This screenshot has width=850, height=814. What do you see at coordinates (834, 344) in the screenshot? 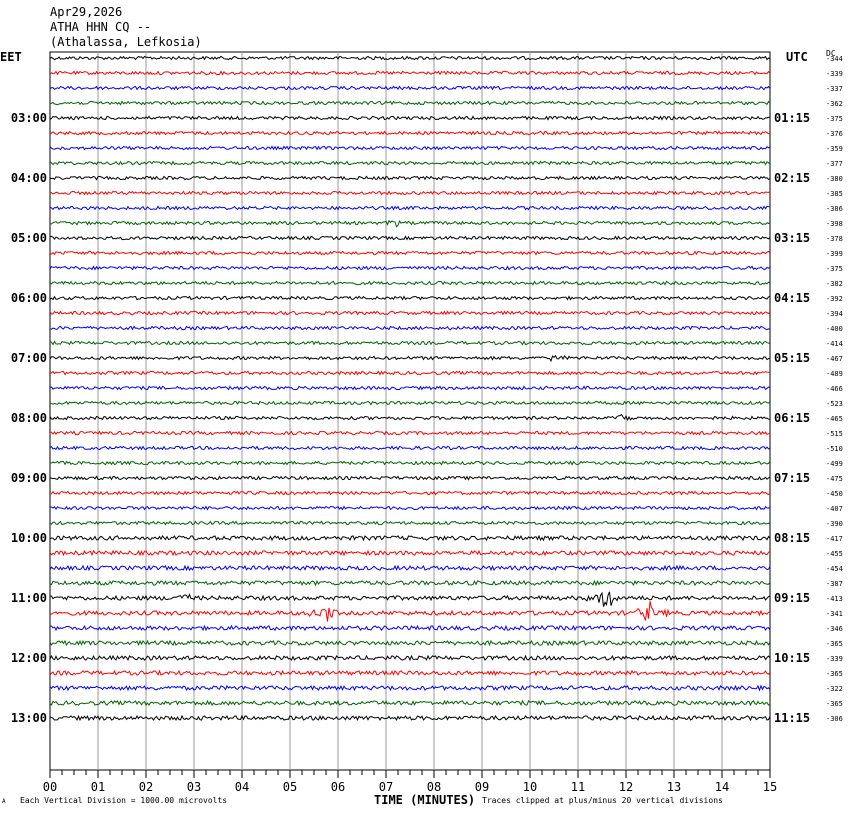
I see `dc-offset-label: -414` at bounding box center [834, 344].